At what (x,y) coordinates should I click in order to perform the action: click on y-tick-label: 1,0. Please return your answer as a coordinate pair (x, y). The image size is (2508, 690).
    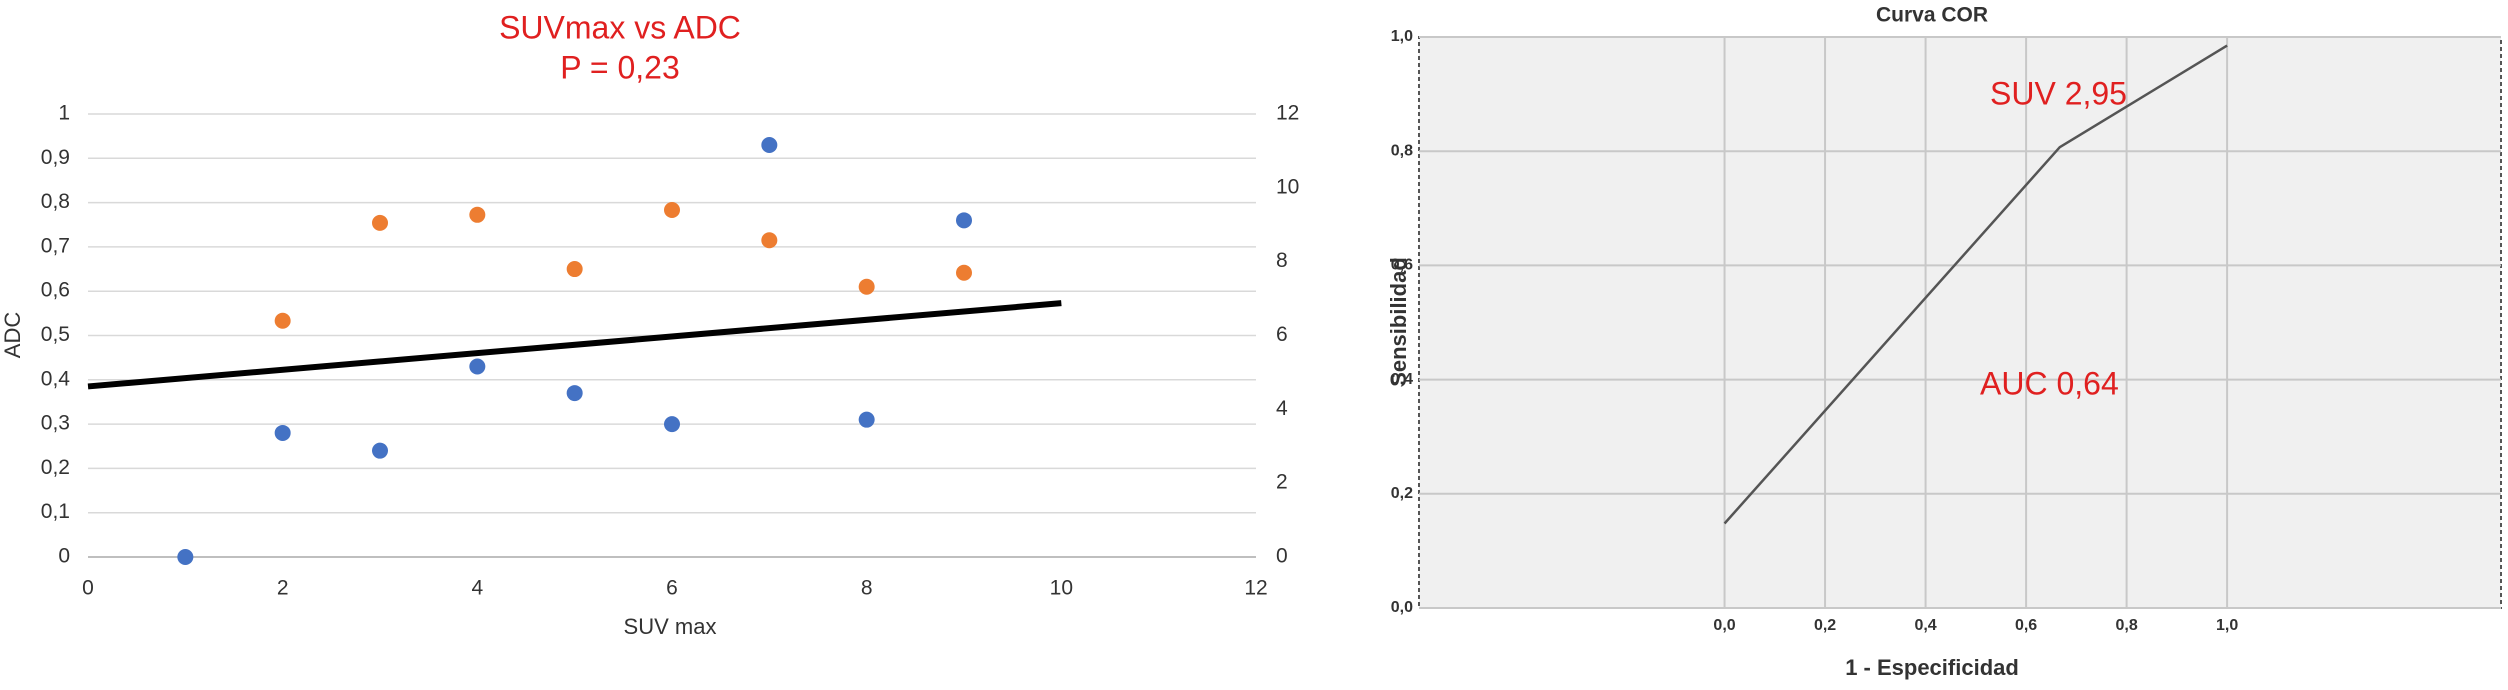
    Looking at the image, I should click on (1402, 36).